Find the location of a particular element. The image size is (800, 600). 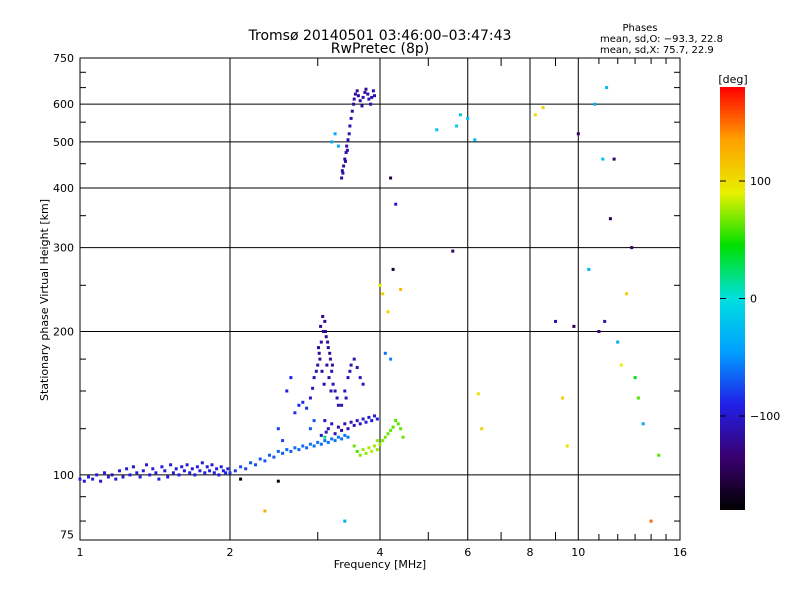

y-tick-label: 200 is located at coordinates (63, 331).